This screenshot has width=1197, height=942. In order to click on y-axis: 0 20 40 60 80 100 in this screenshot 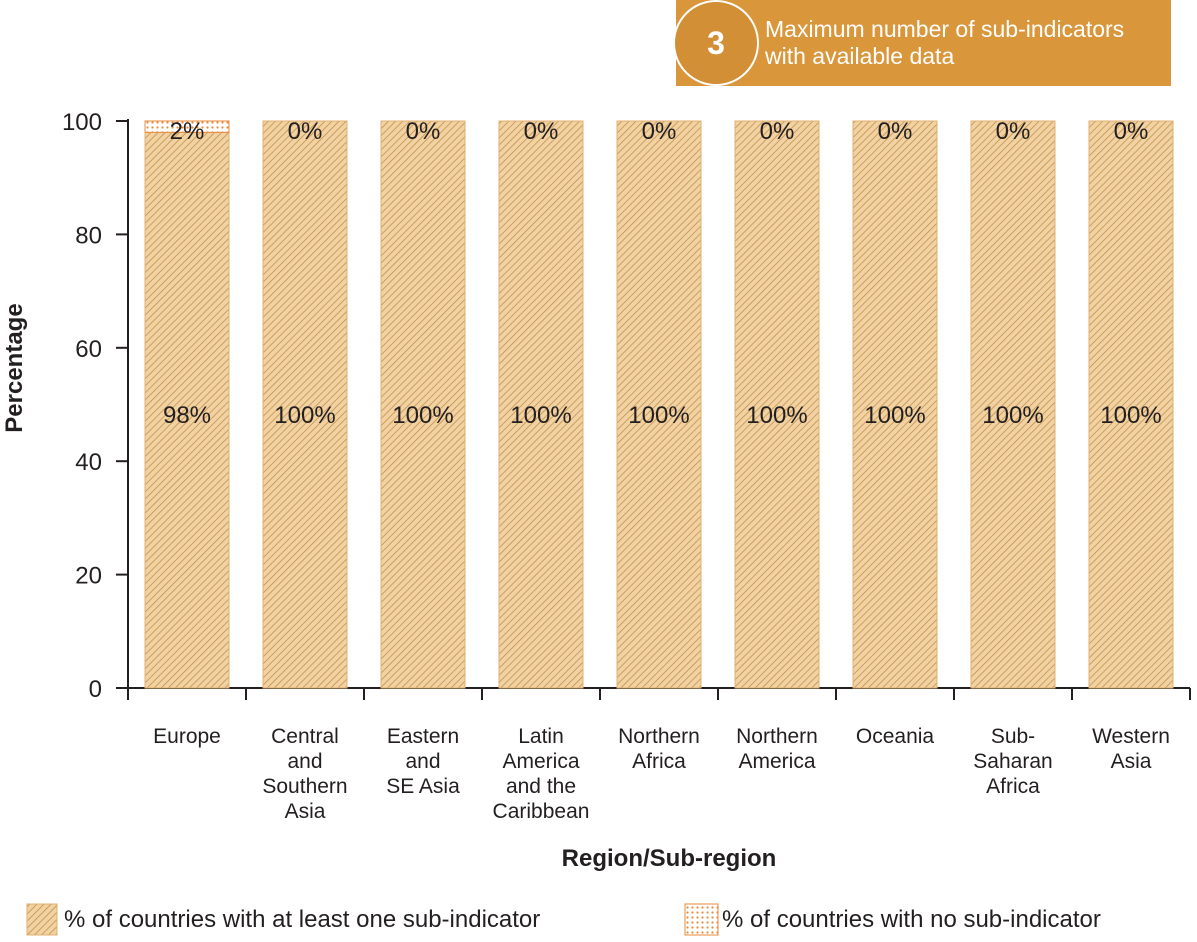, I will do `click(95, 406)`.